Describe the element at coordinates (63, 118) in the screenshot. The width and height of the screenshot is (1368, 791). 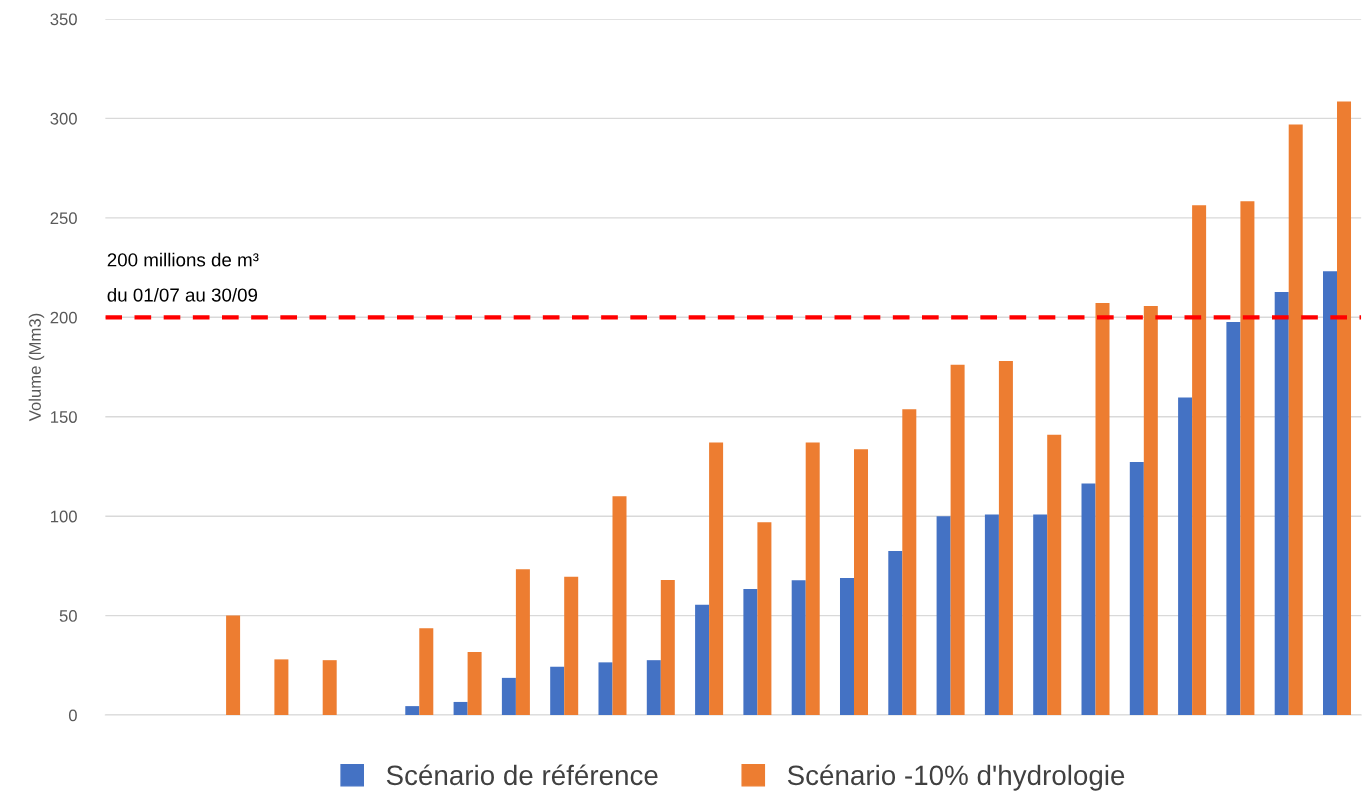
I see `y-tick-label: 300` at that location.